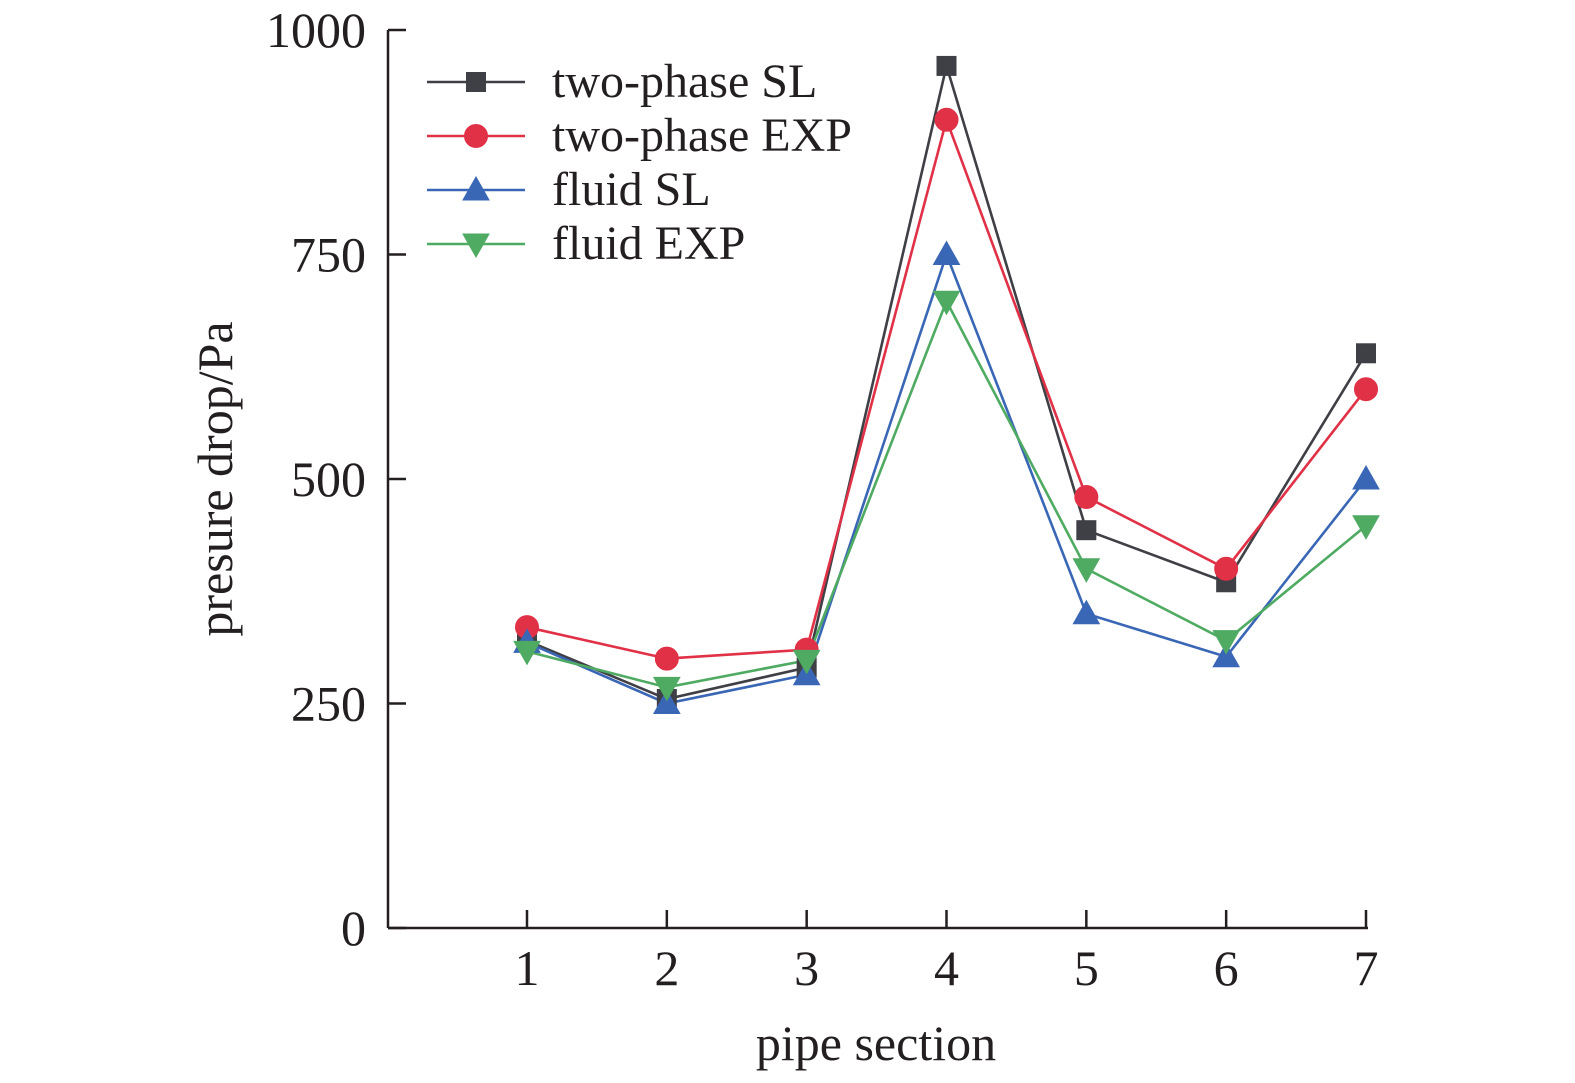  What do you see at coordinates (666, 968) in the screenshot?
I see `x-tick-label: 2` at bounding box center [666, 968].